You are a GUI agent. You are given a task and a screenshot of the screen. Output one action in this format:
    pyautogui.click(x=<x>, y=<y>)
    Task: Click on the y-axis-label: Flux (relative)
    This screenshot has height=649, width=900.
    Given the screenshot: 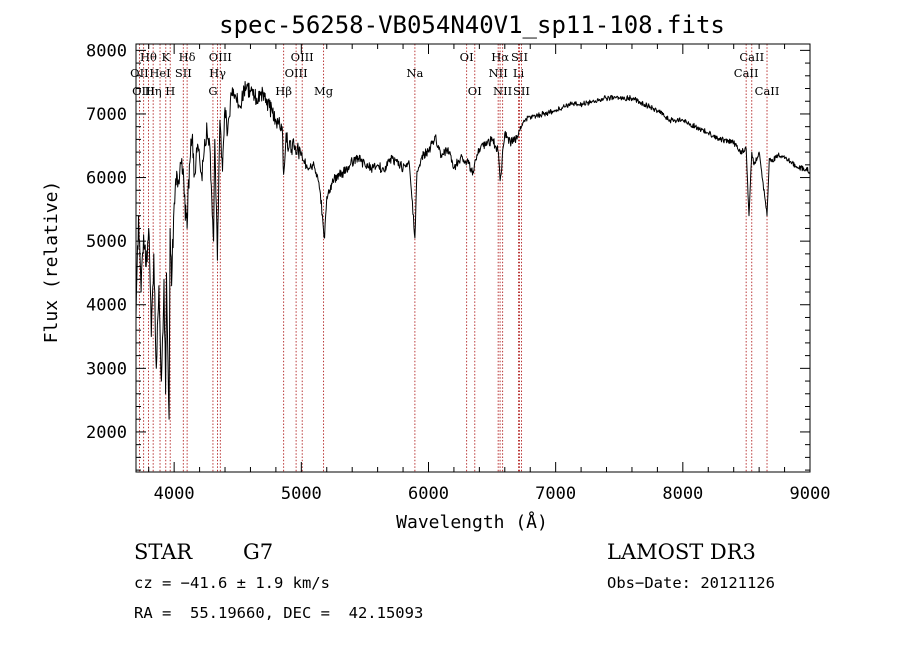 What is the action you would take?
    pyautogui.click(x=51, y=262)
    